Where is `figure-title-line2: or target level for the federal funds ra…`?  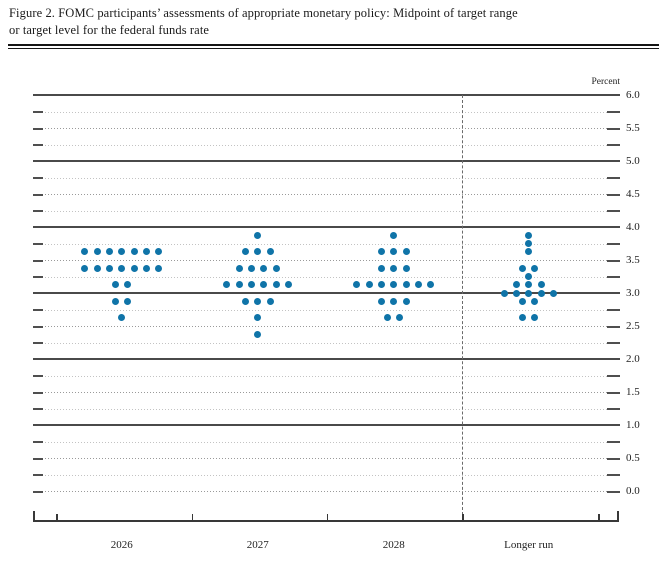 figure-title-line2: or target level for the federal funds ra… is located at coordinates (109, 29).